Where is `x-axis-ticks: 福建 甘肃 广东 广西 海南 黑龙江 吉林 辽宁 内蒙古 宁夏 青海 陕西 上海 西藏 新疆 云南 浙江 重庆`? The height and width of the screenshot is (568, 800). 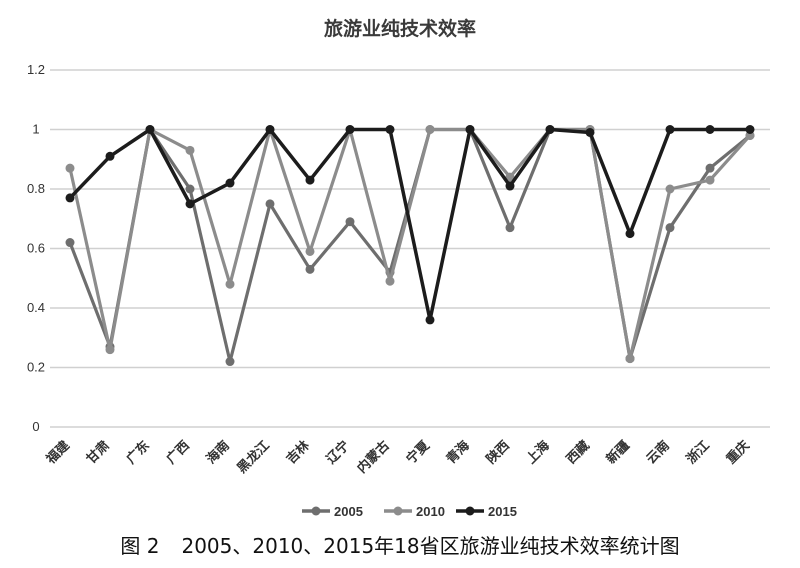 x-axis-ticks: 福建 甘肃 广东 广西 海南 黑龙江 吉林 辽宁 内蒙古 宁夏 青海 陕西 上海 西藏 新疆 云南 浙江 重庆 is located at coordinates (397, 457).